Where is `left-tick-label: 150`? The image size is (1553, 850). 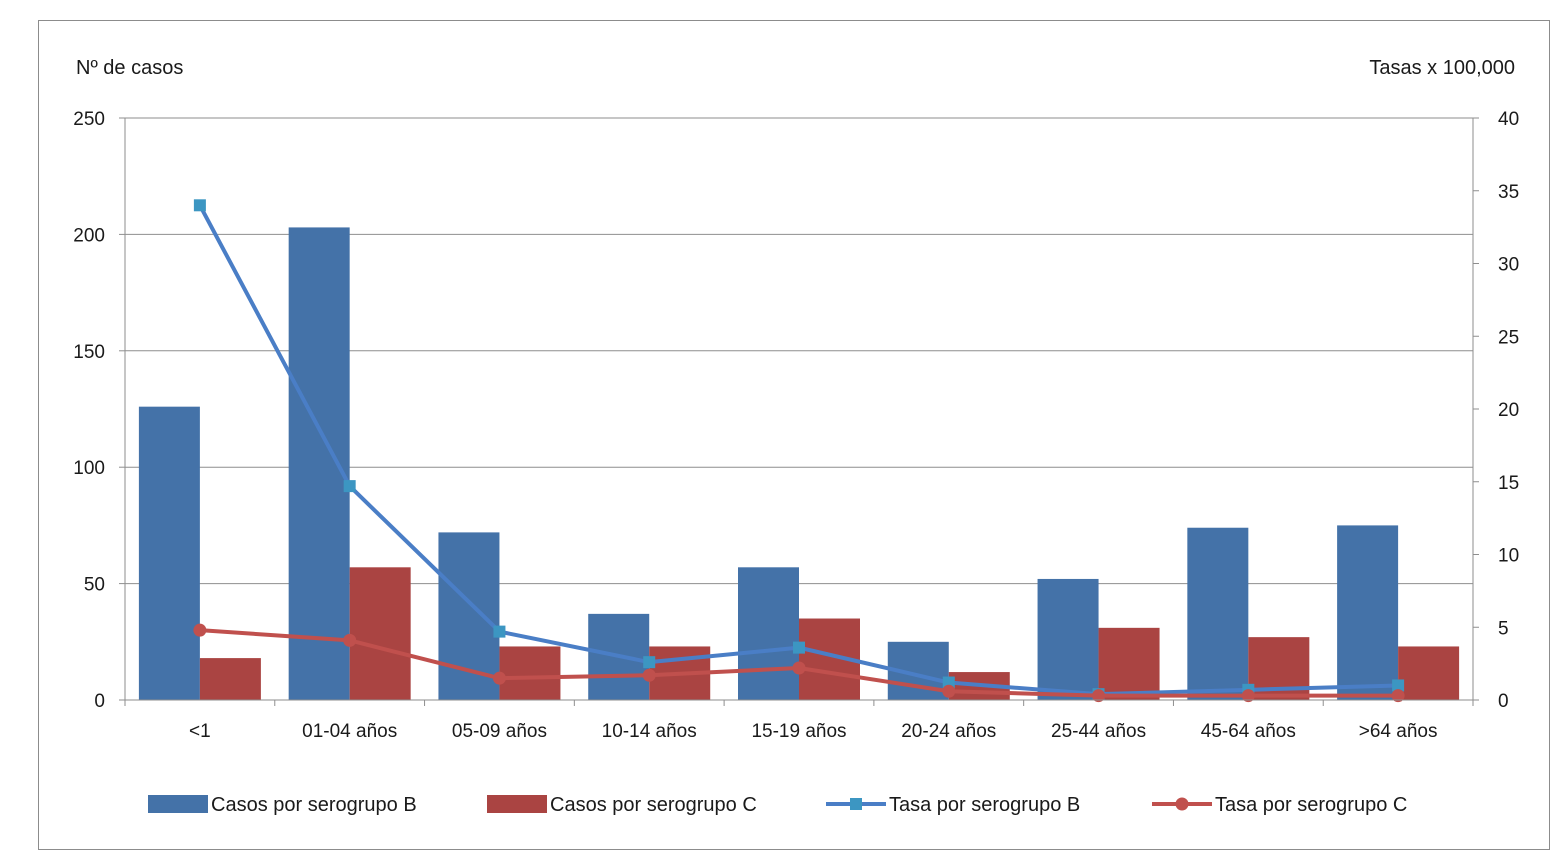
left-tick-label: 150 is located at coordinates (89, 352).